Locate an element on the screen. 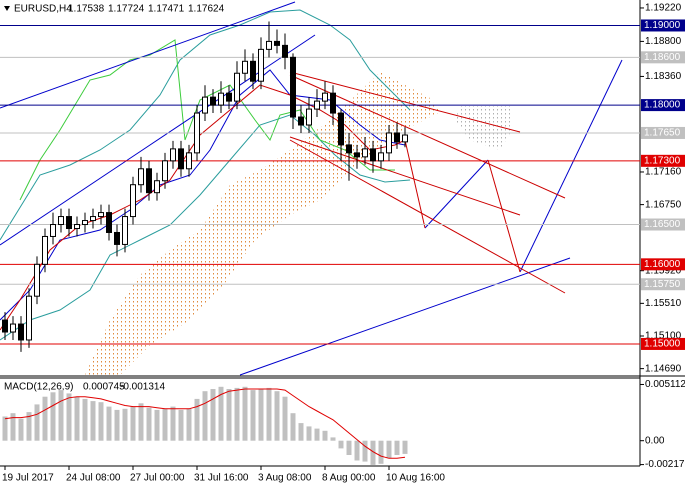 This screenshot has height=488, width=685. x-tick-label: 19 Jul 2017 is located at coordinates (28, 478).